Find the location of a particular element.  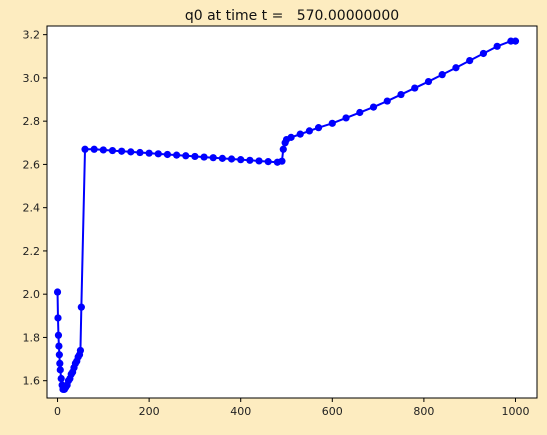

y-tick-label: 2.0 is located at coordinates (32, 294).